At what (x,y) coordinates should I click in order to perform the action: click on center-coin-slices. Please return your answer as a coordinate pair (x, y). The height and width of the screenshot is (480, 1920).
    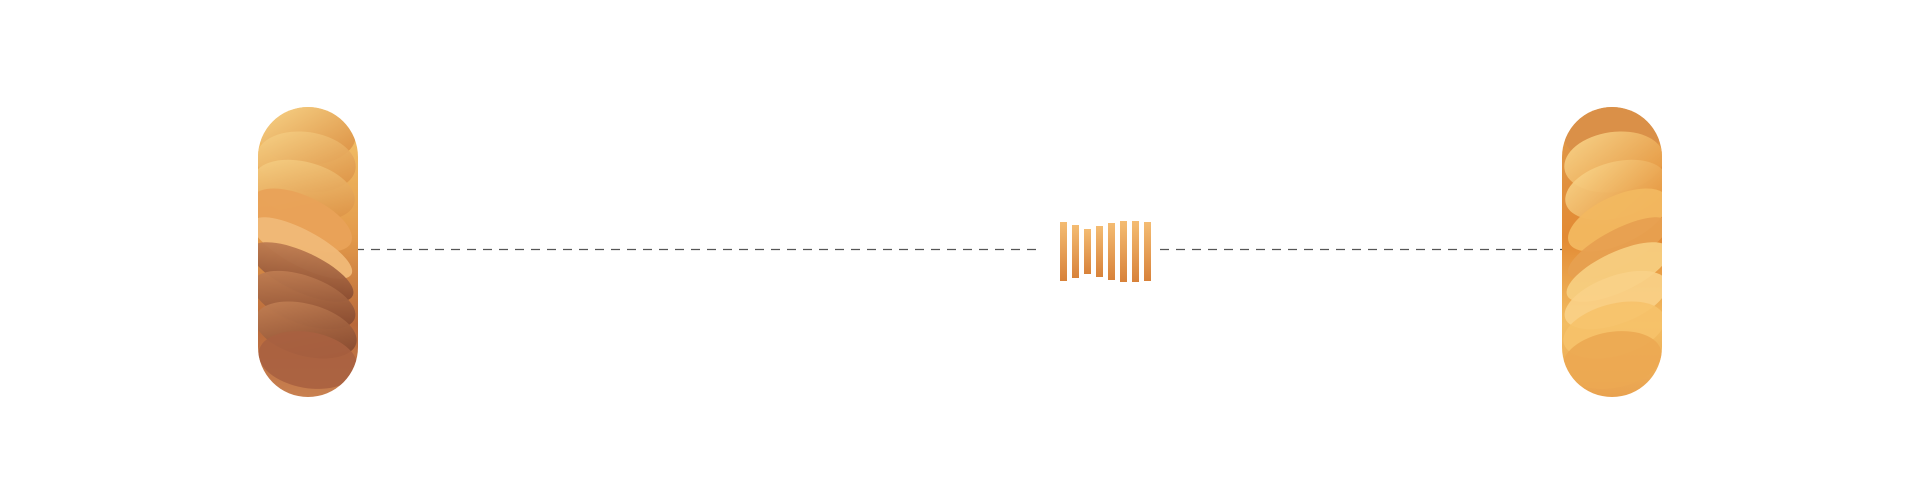
    Looking at the image, I should click on (1105, 251).